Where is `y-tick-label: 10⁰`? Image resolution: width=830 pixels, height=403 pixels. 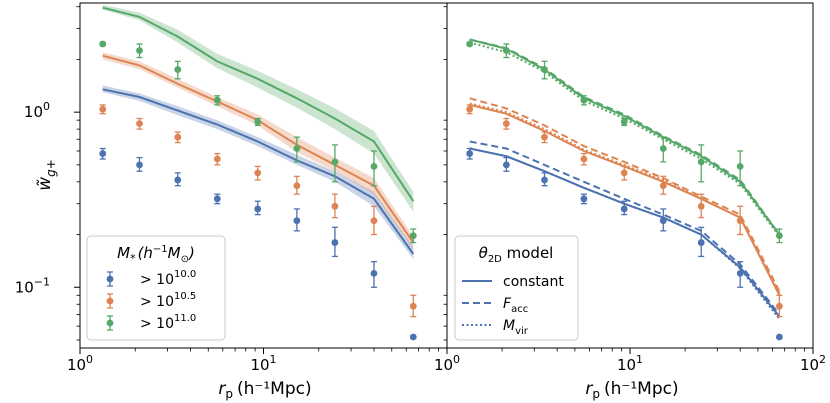
y-tick-label: 10⁰ is located at coordinates (37, 110).